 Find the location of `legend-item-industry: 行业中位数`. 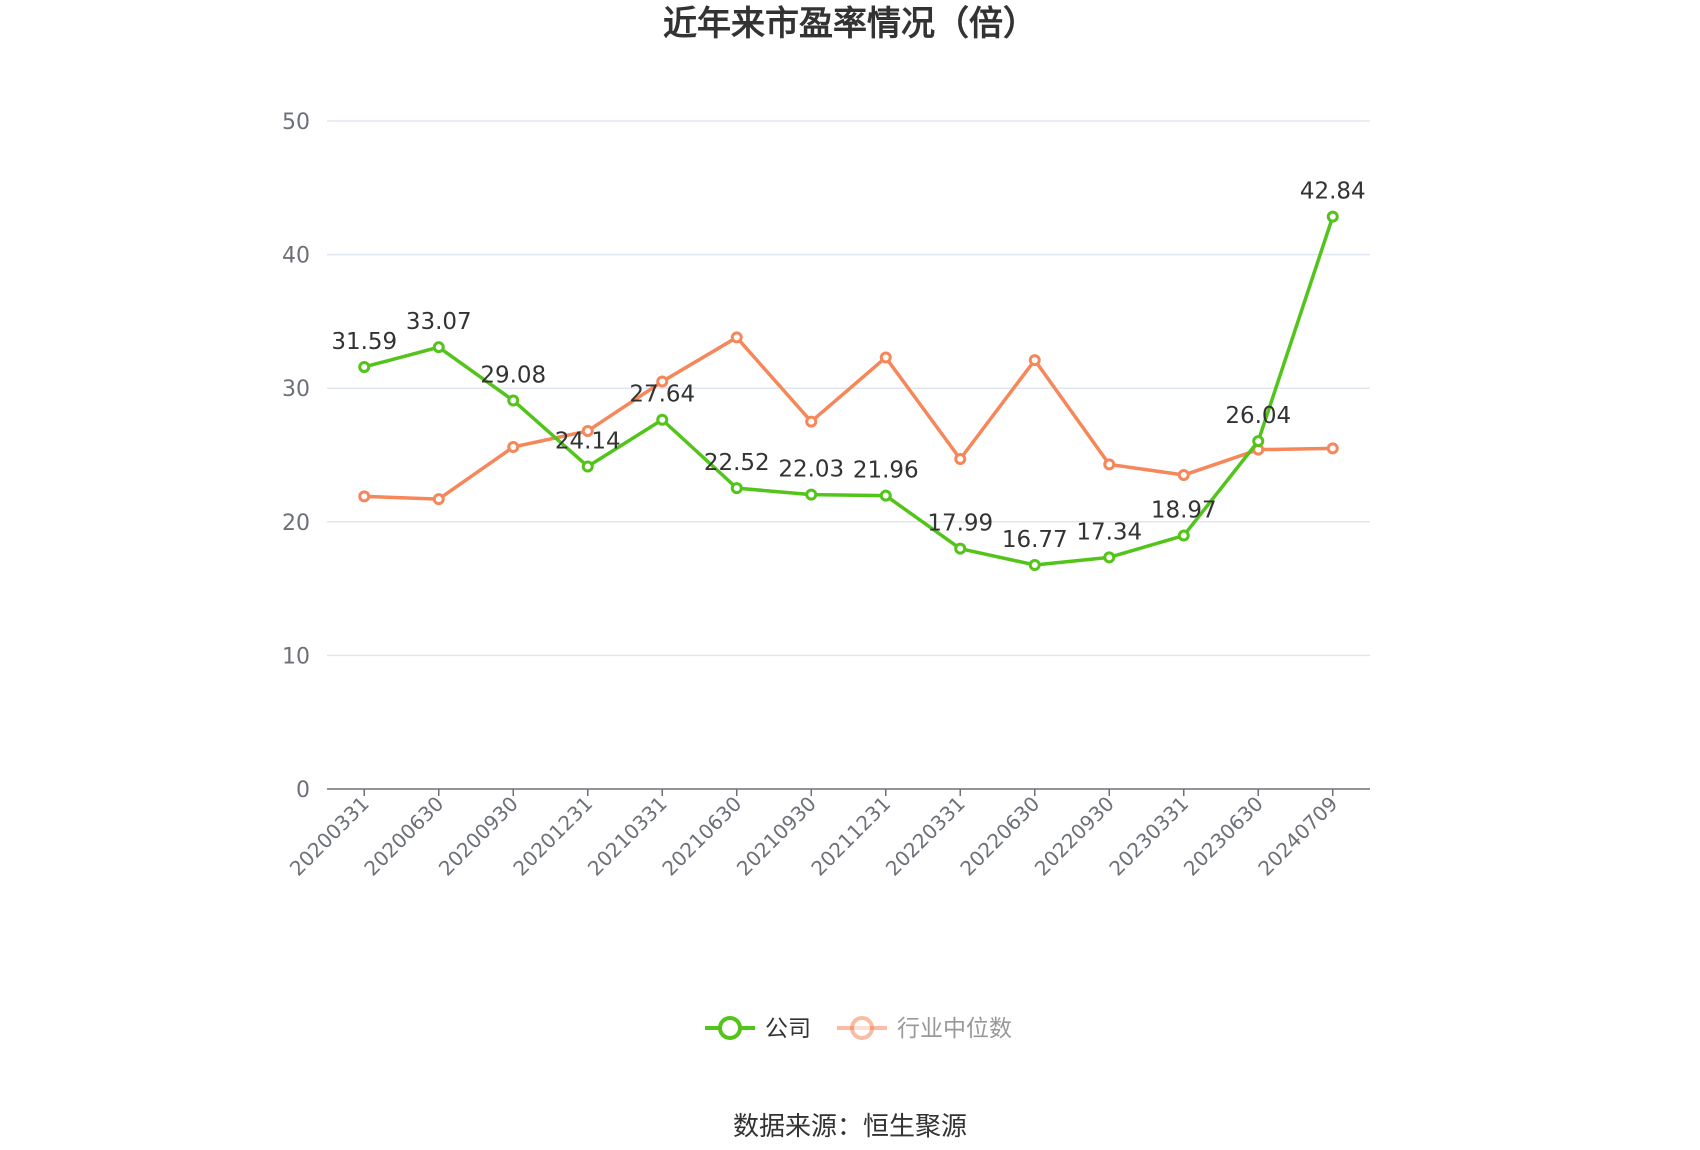

legend-item-industry: 行业中位数 is located at coordinates (924, 1029).